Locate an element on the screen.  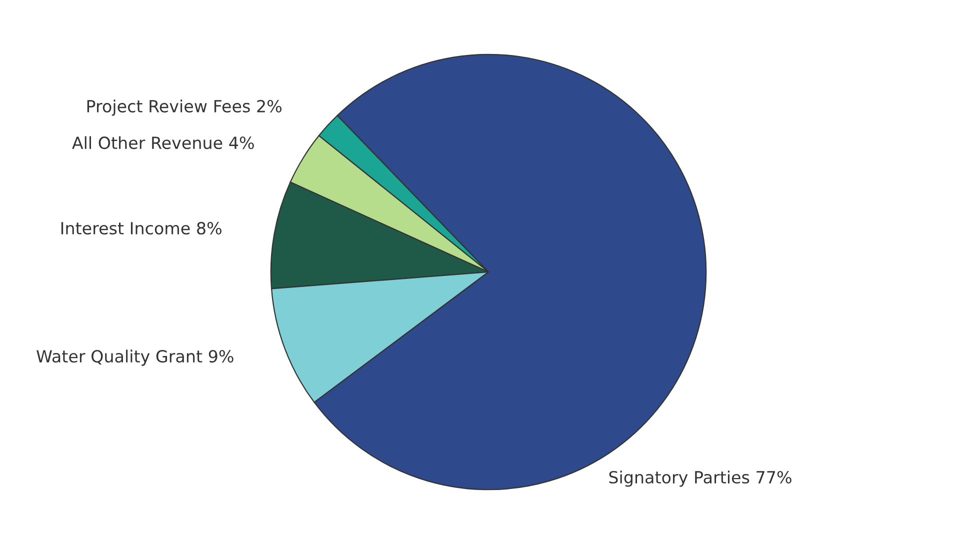
slice-label: Water Quality Grant 9% is located at coordinates (135, 358).